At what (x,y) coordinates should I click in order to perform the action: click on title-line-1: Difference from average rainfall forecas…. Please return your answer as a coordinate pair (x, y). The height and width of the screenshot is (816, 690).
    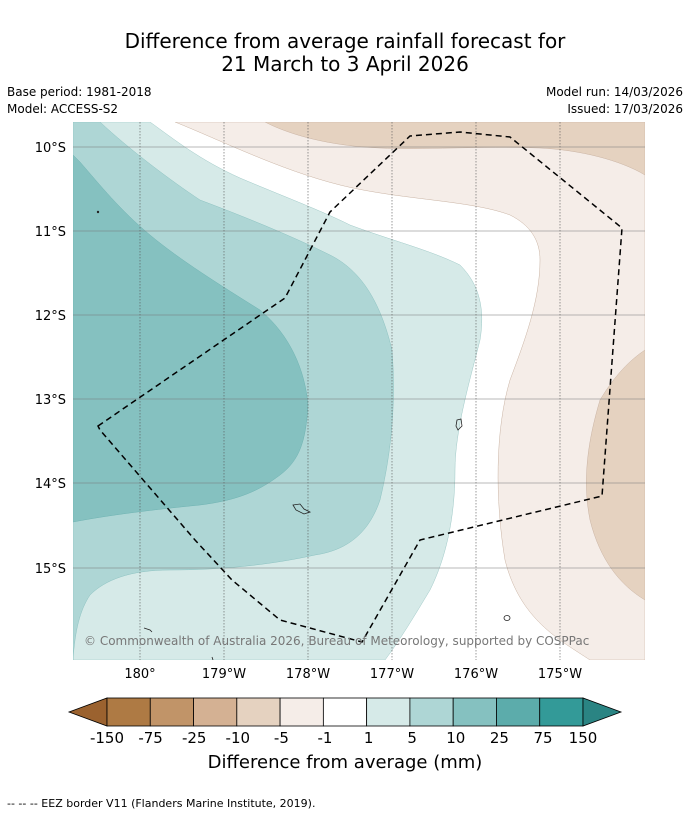
    Looking at the image, I should click on (345, 41).